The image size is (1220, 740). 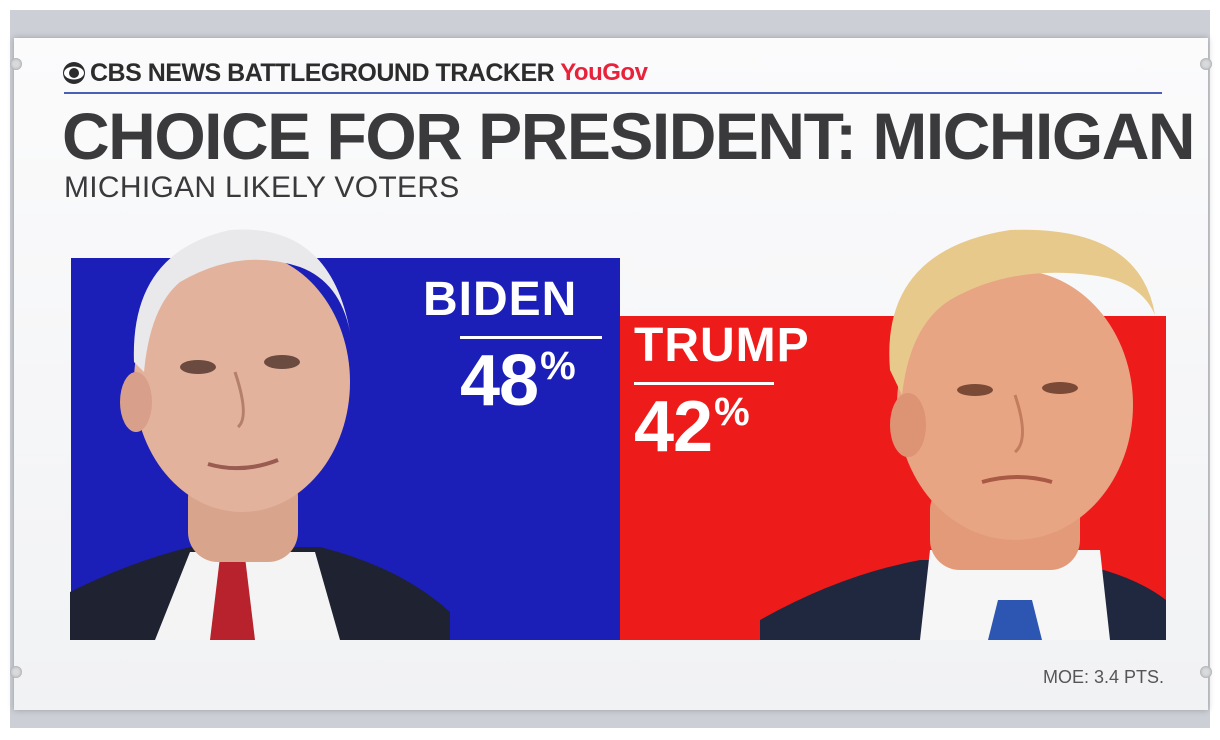 I want to click on page-title: CHOICE FOR PRESIDENT: MICHIGAN, so click(x=629, y=136).